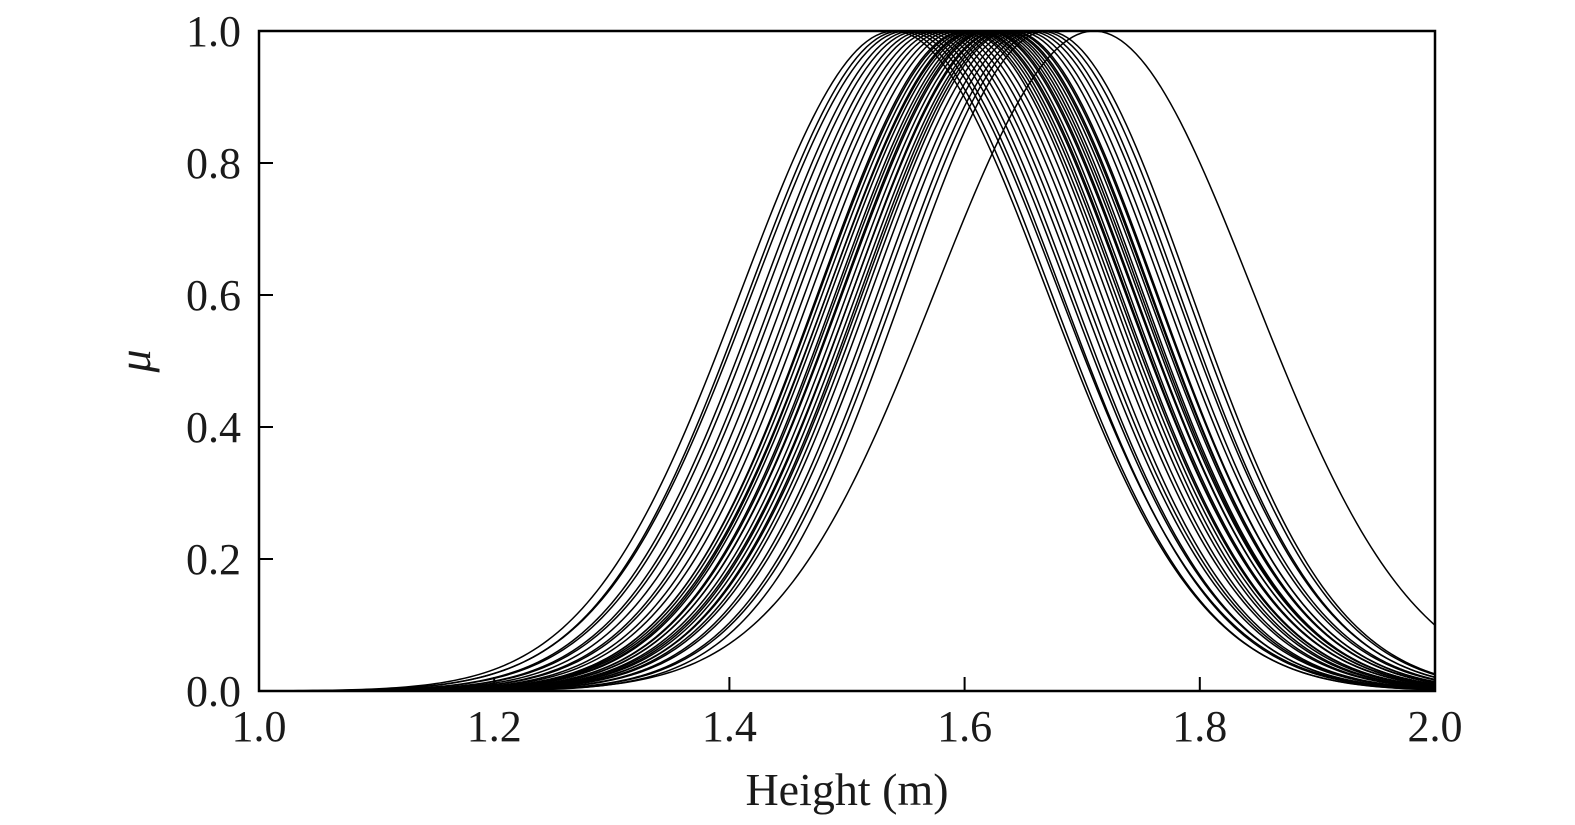 Image resolution: width=1575 pixels, height=825 pixels. I want to click on x-axis-label: Height (m), so click(846, 789).